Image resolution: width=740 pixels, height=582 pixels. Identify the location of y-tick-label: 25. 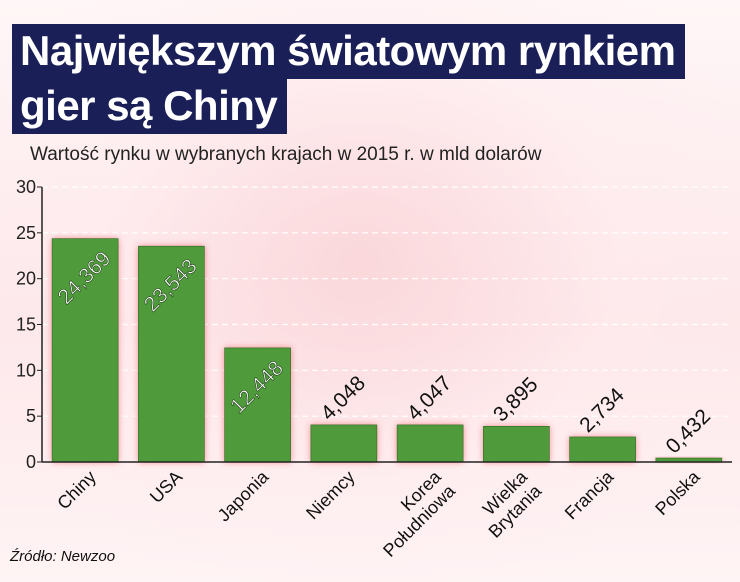
(26, 233).